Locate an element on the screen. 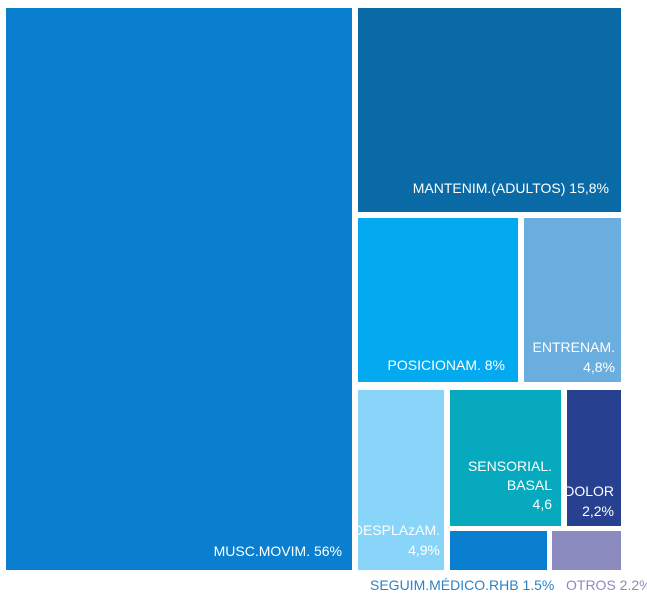 This screenshot has height=596, width=647. treemap-cell-despl is located at coordinates (401, 480).